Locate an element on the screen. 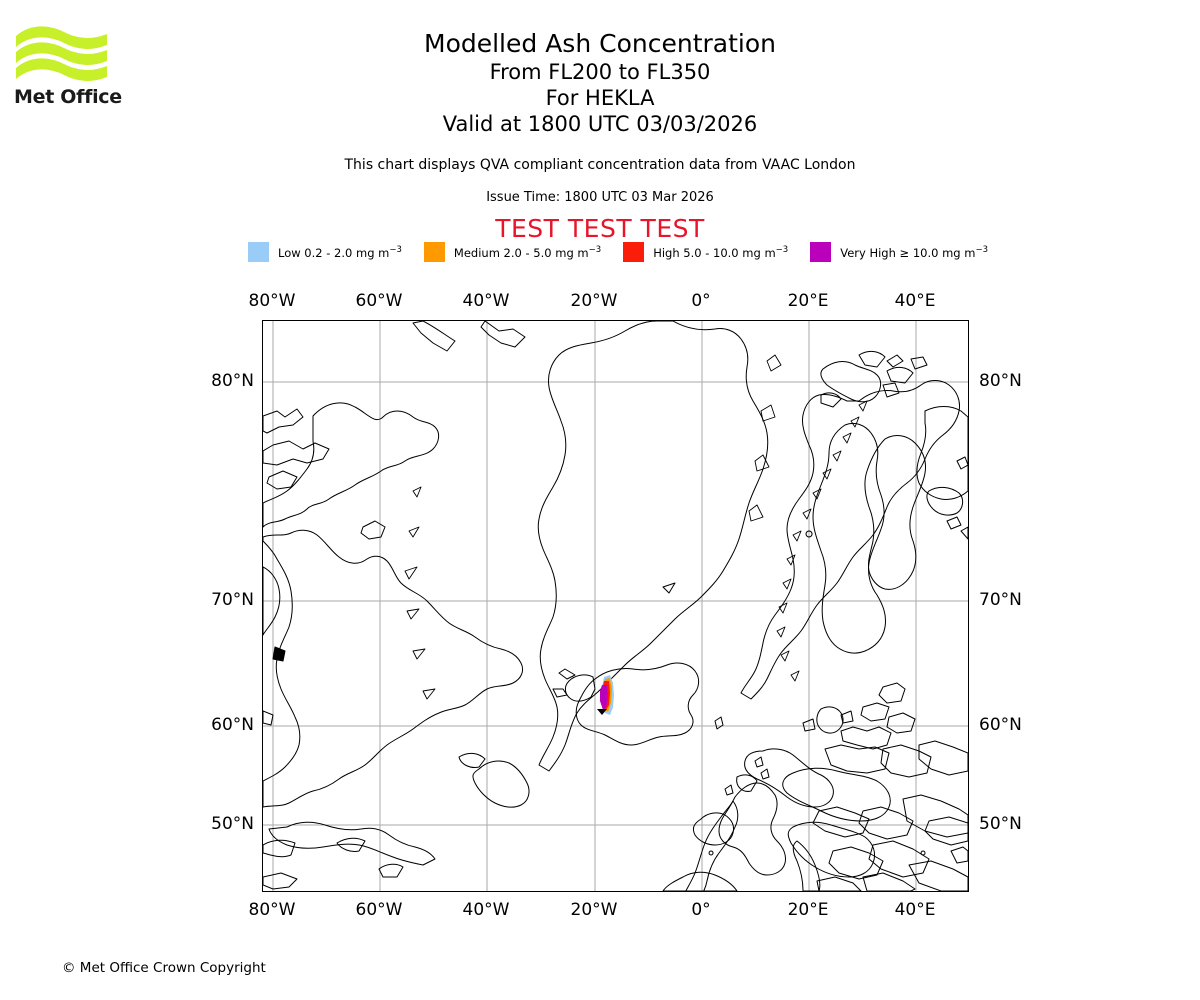 This screenshot has height=1000, width=1200. lon-tick-bottom-4: 0° is located at coordinates (701, 910).